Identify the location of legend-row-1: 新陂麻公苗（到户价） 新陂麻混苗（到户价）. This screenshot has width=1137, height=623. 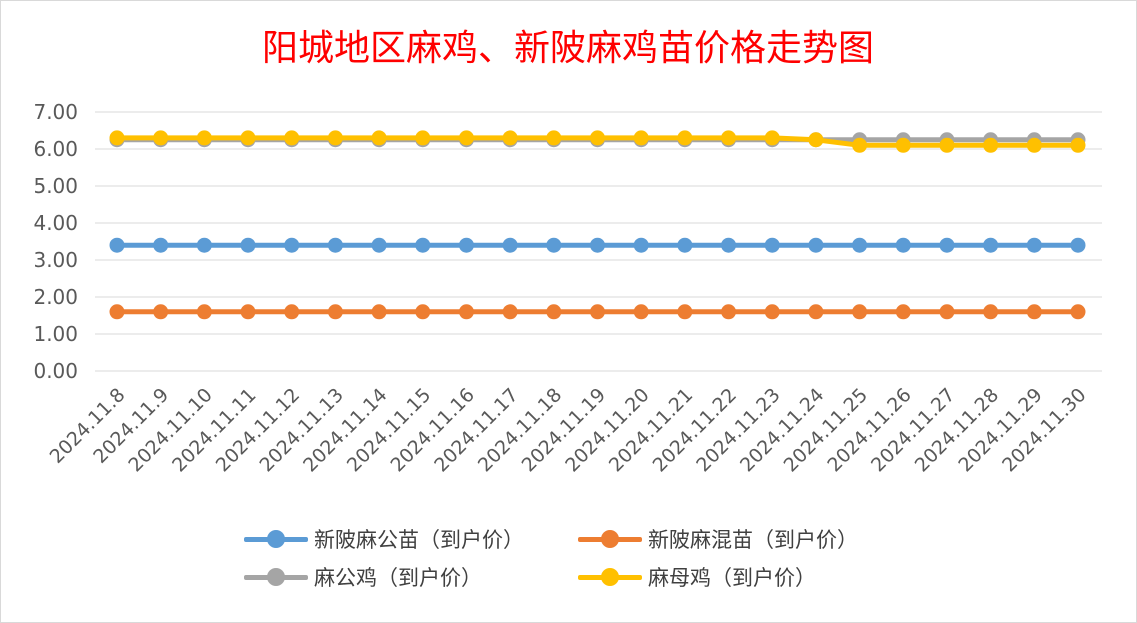
(551, 539).